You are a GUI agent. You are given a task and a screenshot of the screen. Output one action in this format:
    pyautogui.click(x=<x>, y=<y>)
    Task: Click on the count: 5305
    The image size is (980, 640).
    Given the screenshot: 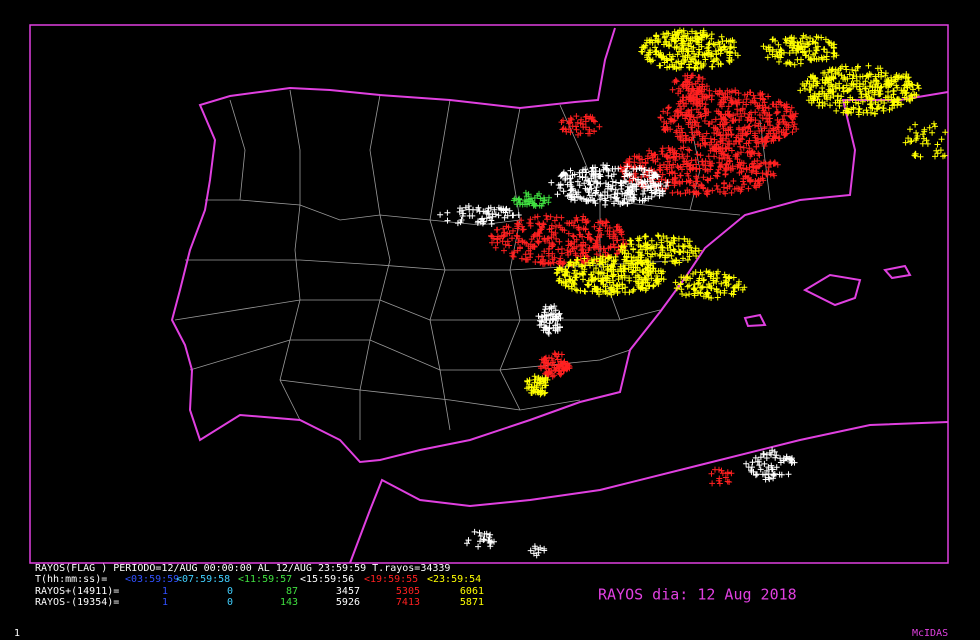 What is the action you would take?
    pyautogui.click(x=408, y=591)
    